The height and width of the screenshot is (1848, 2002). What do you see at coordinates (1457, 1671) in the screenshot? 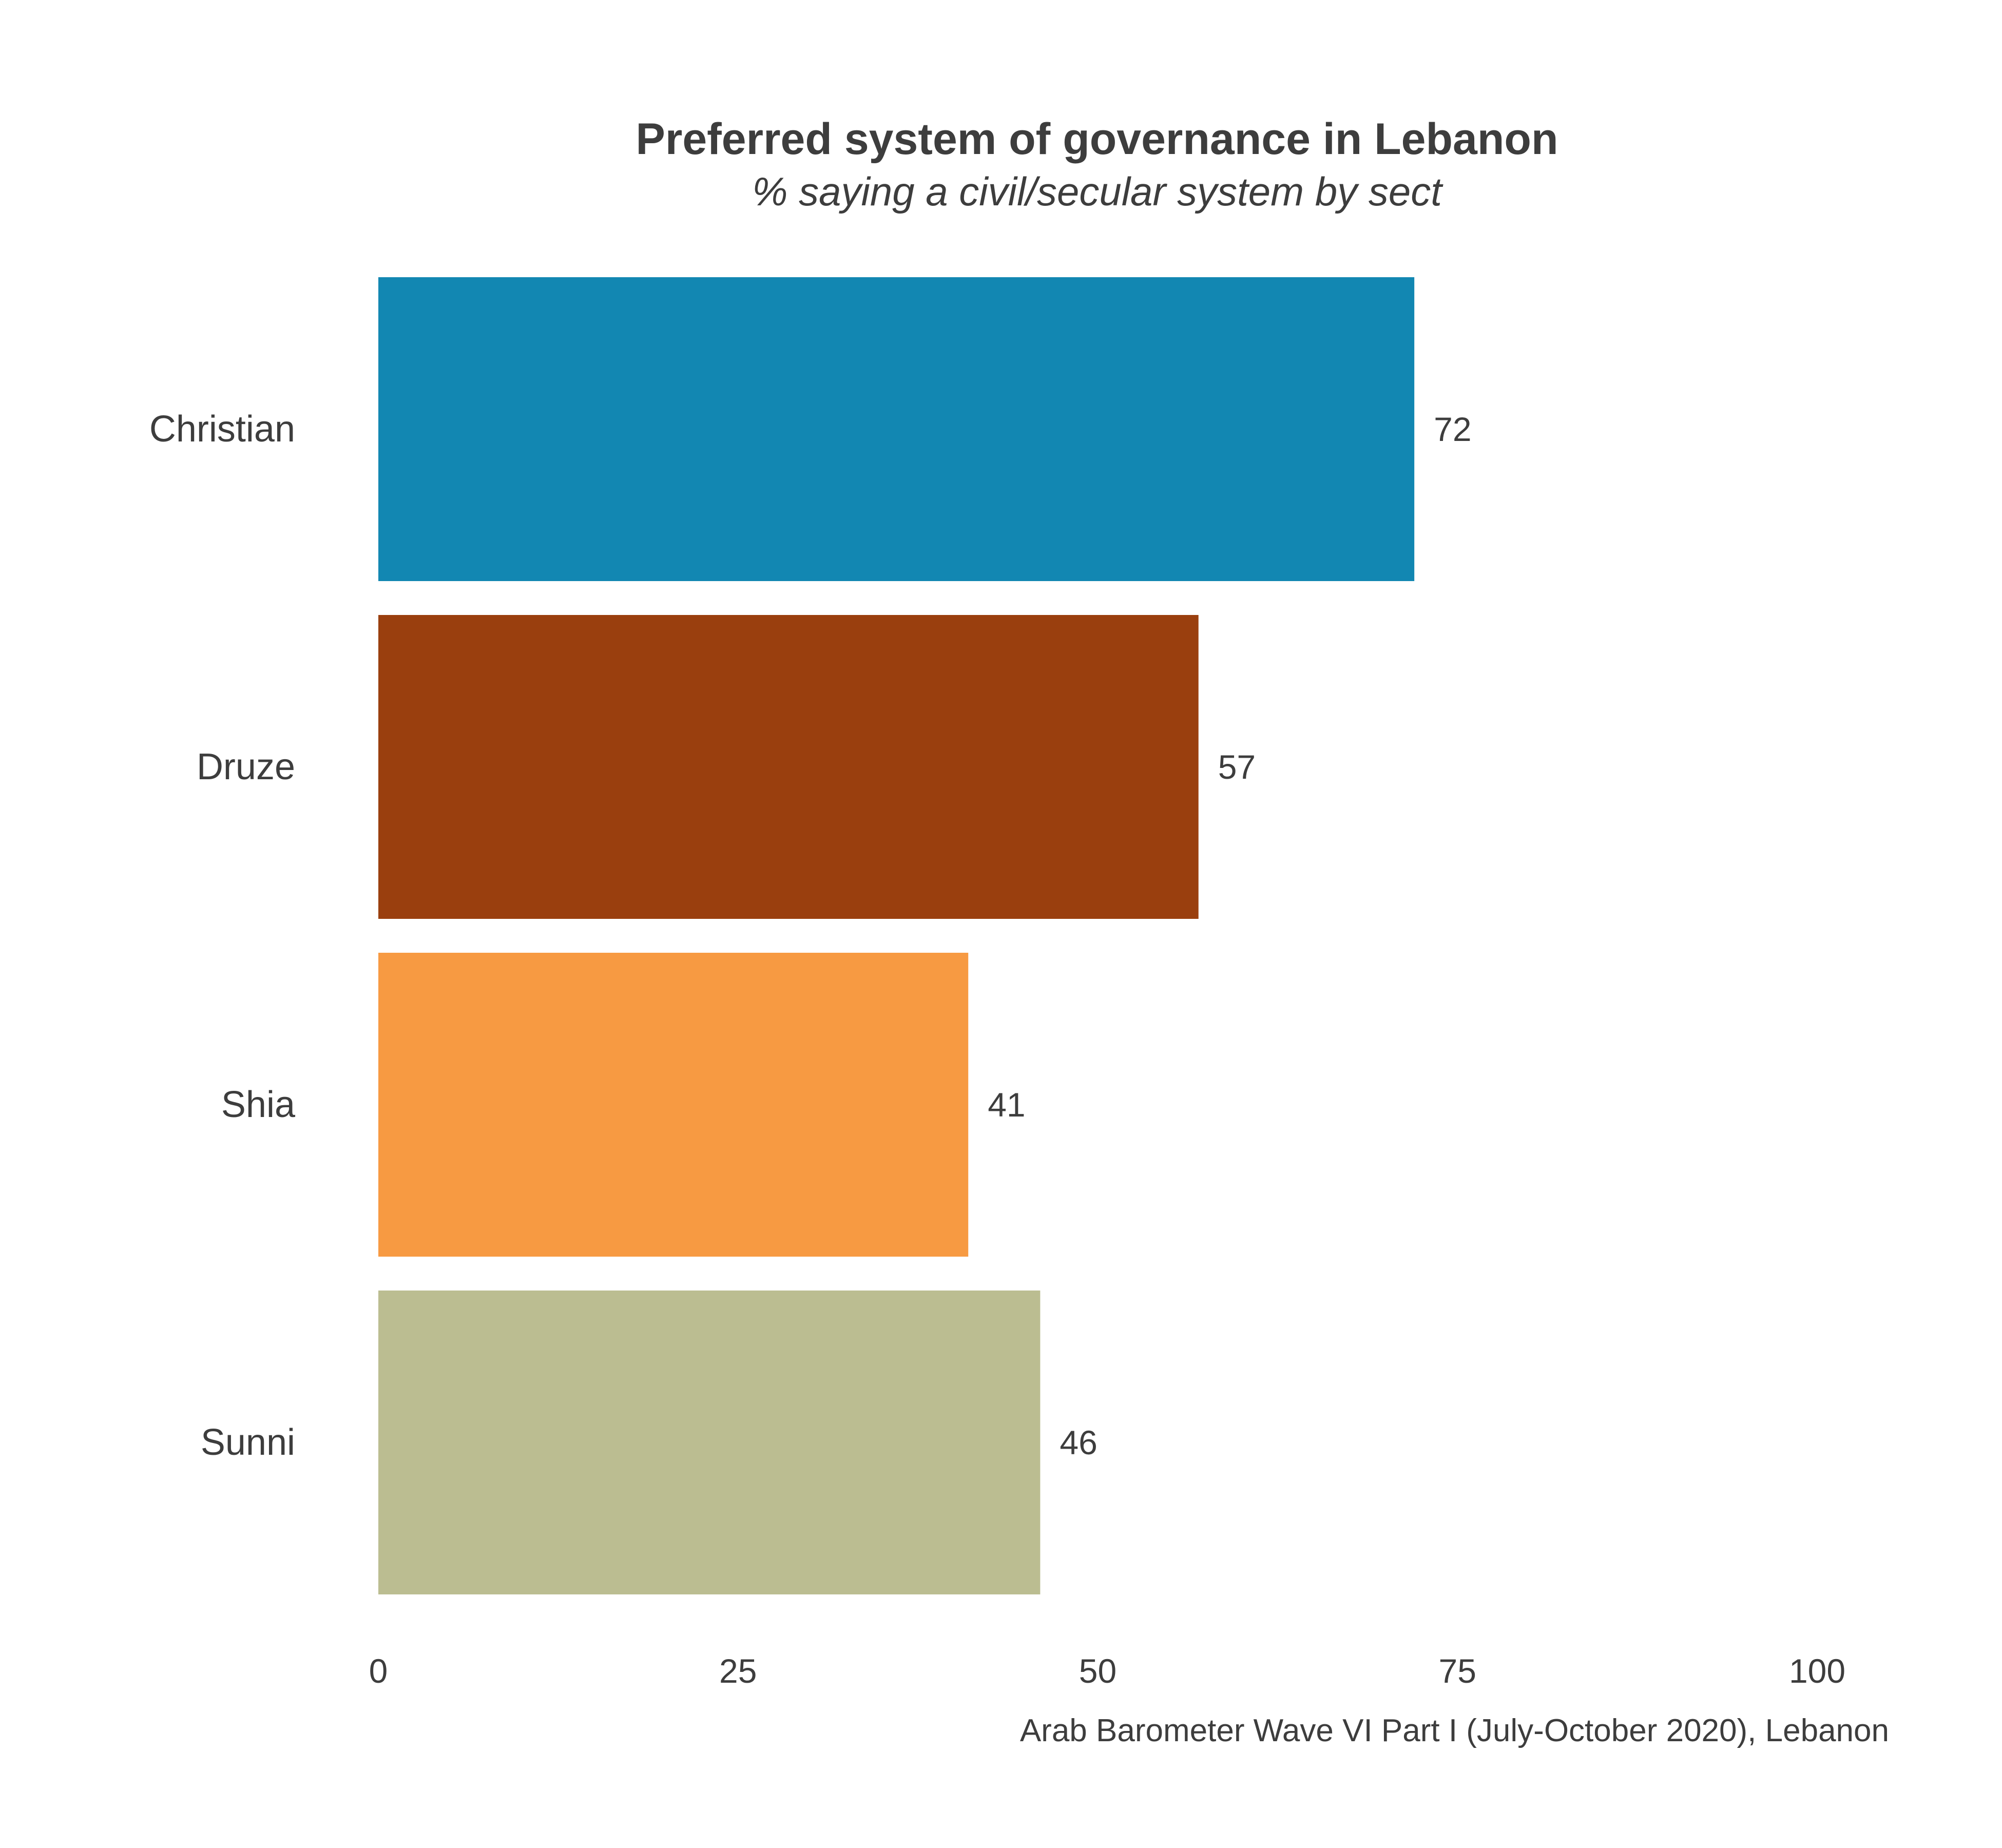
I see `x-tick-label-75: 75` at bounding box center [1457, 1671].